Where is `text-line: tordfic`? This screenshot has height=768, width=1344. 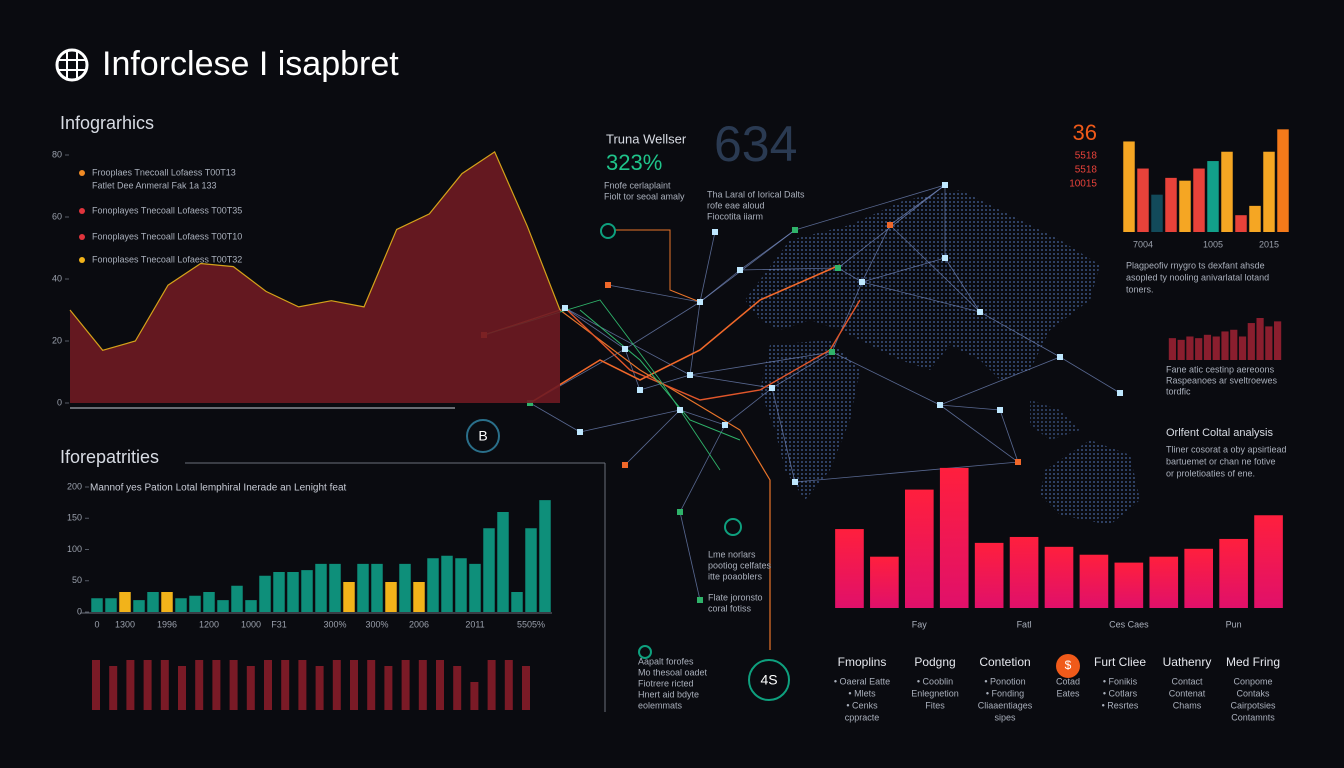
text-line: tordfic is located at coordinates (1178, 391).